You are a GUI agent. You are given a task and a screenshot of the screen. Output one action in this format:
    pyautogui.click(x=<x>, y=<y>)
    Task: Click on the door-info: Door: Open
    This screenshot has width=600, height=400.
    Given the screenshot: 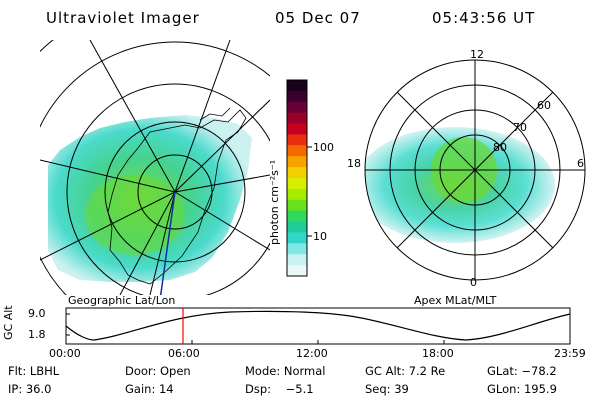 What is the action you would take?
    pyautogui.click(x=158, y=371)
    